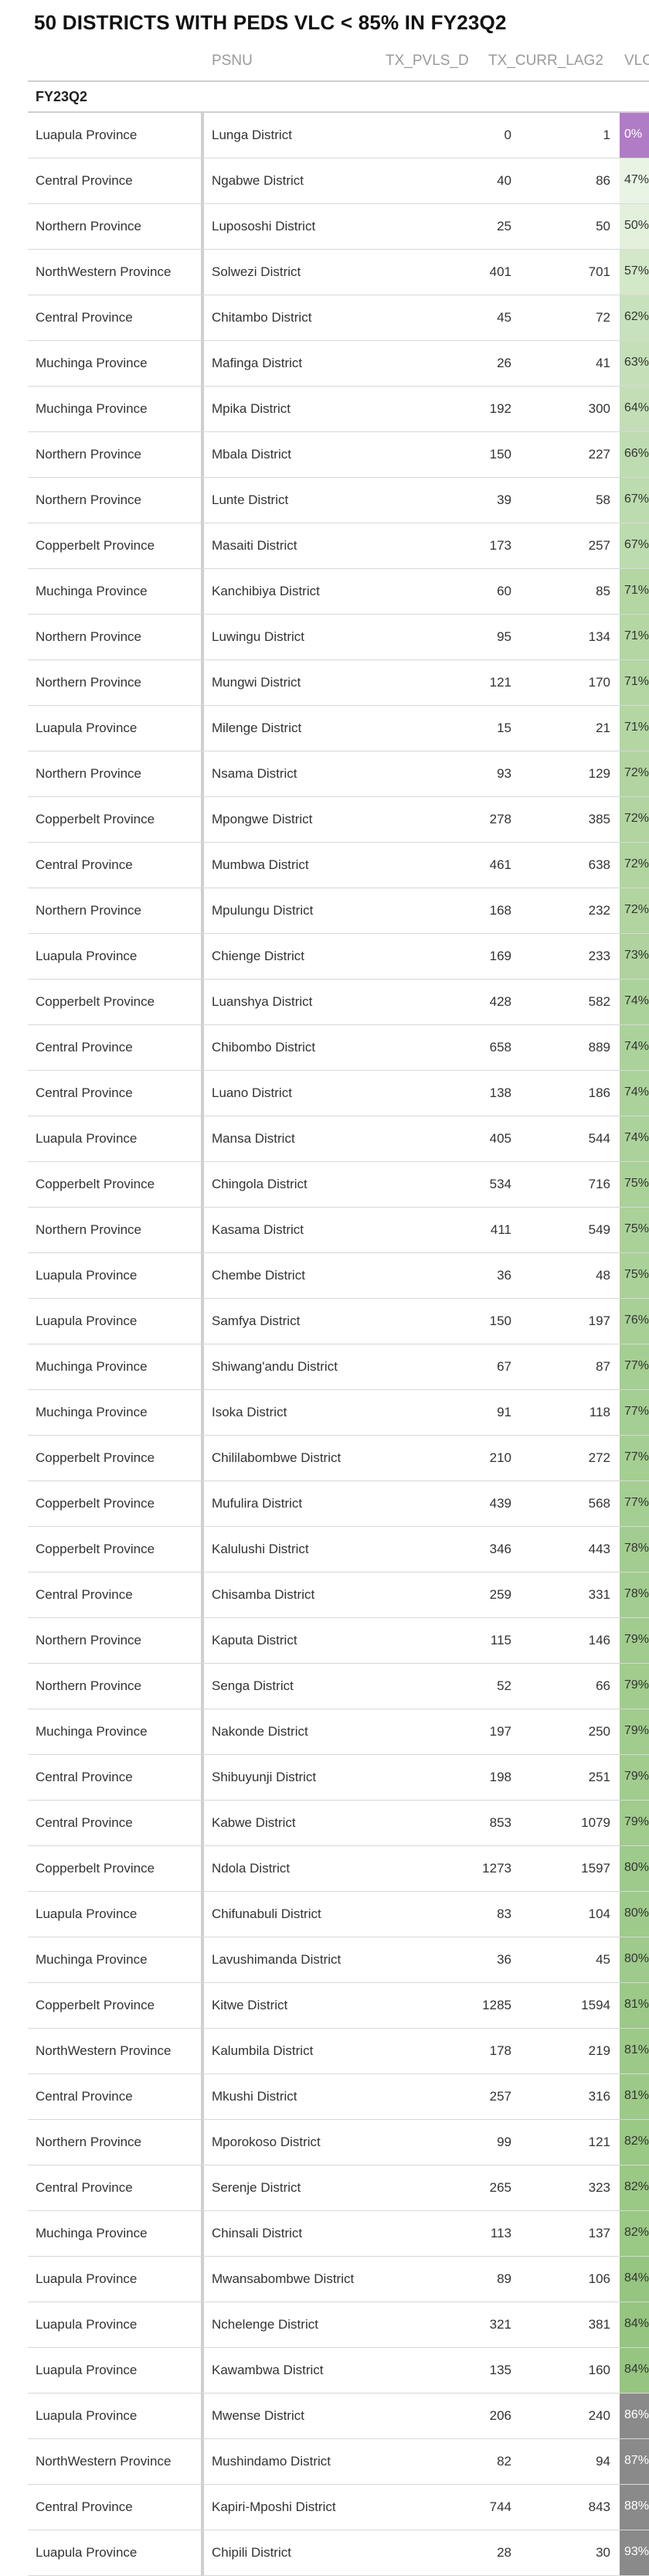  I want to click on cell-vlc-value: 57%, so click(636, 271).